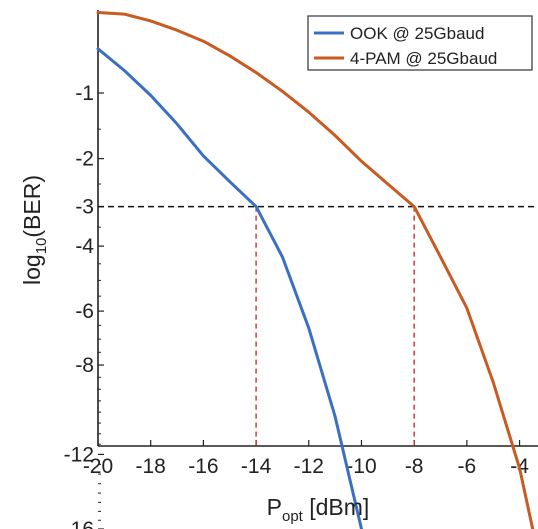  What do you see at coordinates (79, 454) in the screenshot?
I see `y-tick-label: -12` at bounding box center [79, 454].